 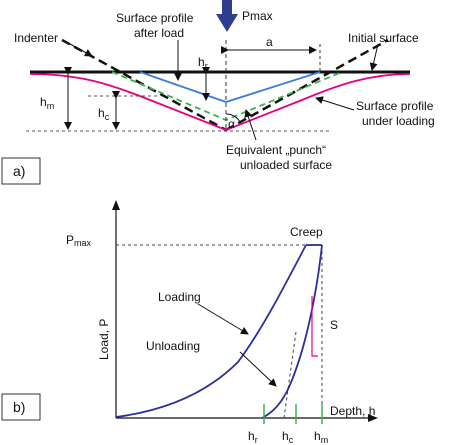 I want to click on hm-label: hm, so click(x=47, y=103).